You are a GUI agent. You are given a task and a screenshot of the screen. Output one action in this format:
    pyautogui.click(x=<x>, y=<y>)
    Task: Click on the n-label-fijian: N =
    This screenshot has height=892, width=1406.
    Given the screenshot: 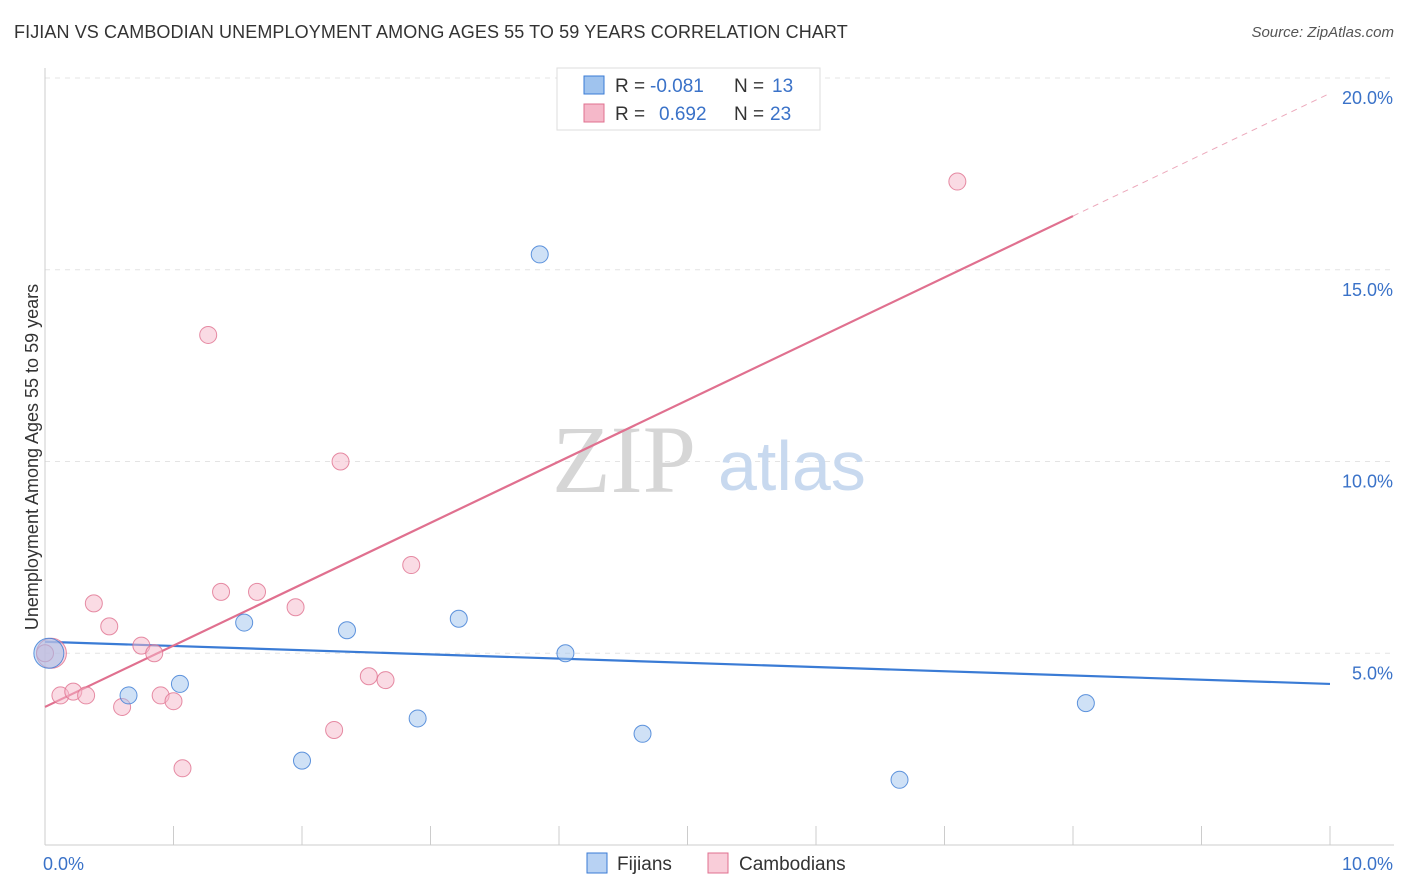 What is the action you would take?
    pyautogui.click(x=749, y=86)
    